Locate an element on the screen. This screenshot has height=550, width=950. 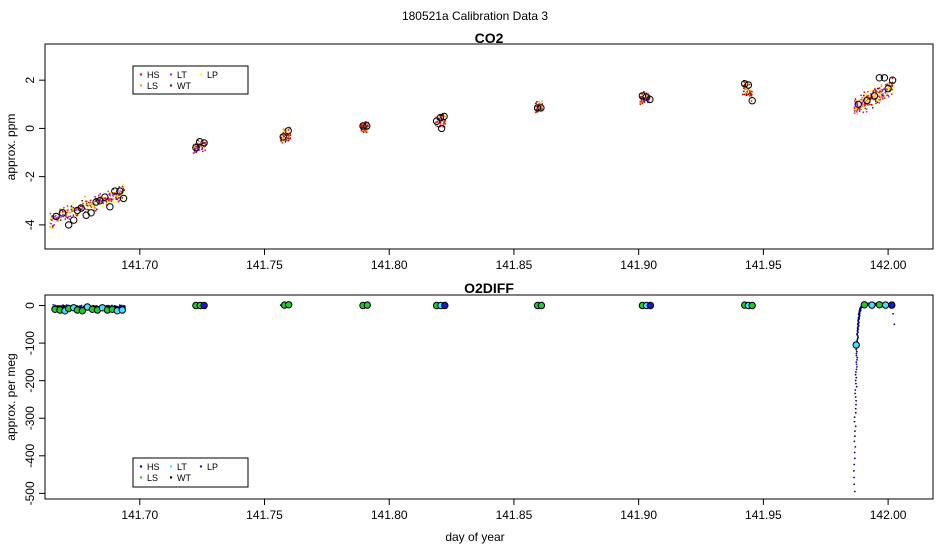
o2diff-x-tick-label: 142.00 is located at coordinates (888, 515).